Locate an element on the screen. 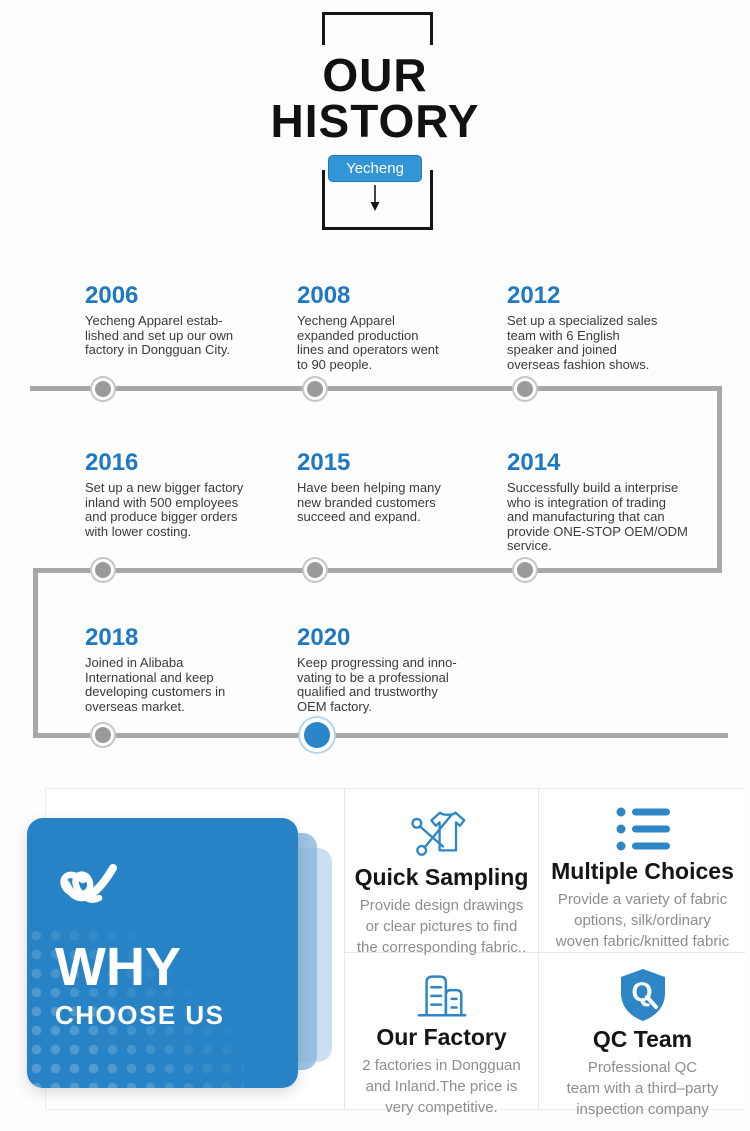 This screenshot has width=750, height=1131. timeline-year: 2006 is located at coordinates (112, 295).